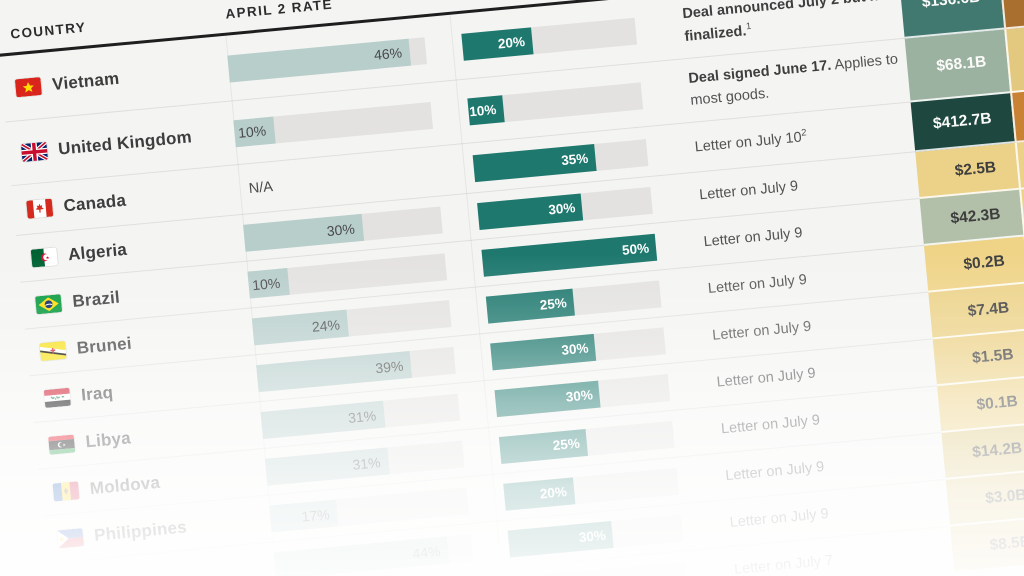 Image resolution: width=1024 pixels, height=576 pixels. I want to click on april2-bar-track: 46%, so click(327, 59).